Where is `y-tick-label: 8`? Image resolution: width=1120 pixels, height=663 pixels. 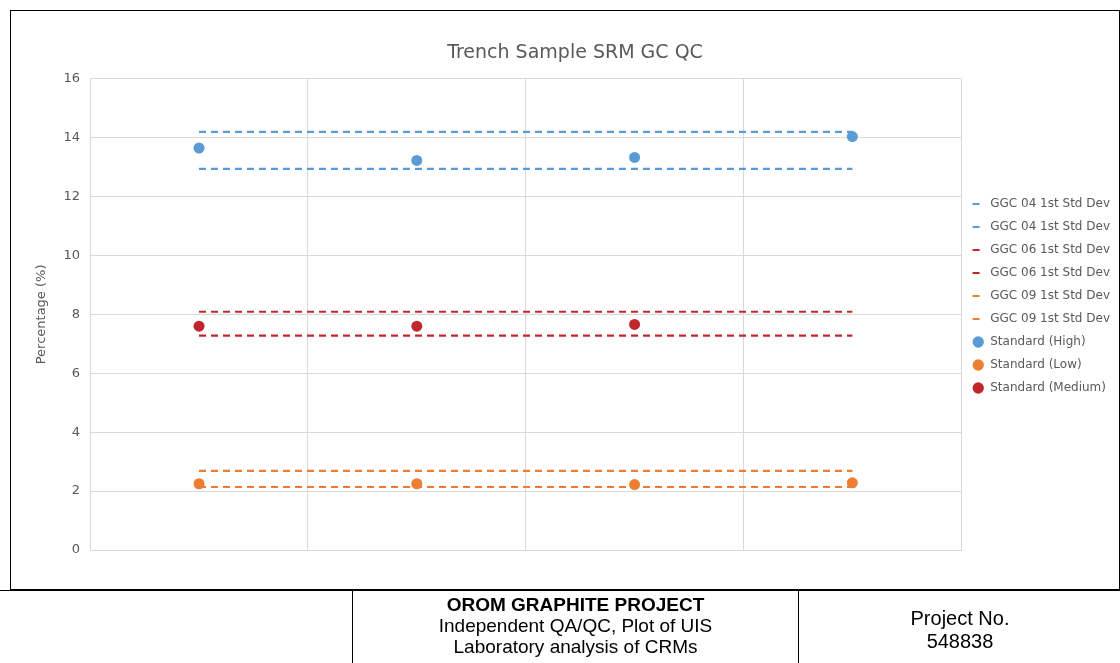
y-tick-label: 8 is located at coordinates (76, 313).